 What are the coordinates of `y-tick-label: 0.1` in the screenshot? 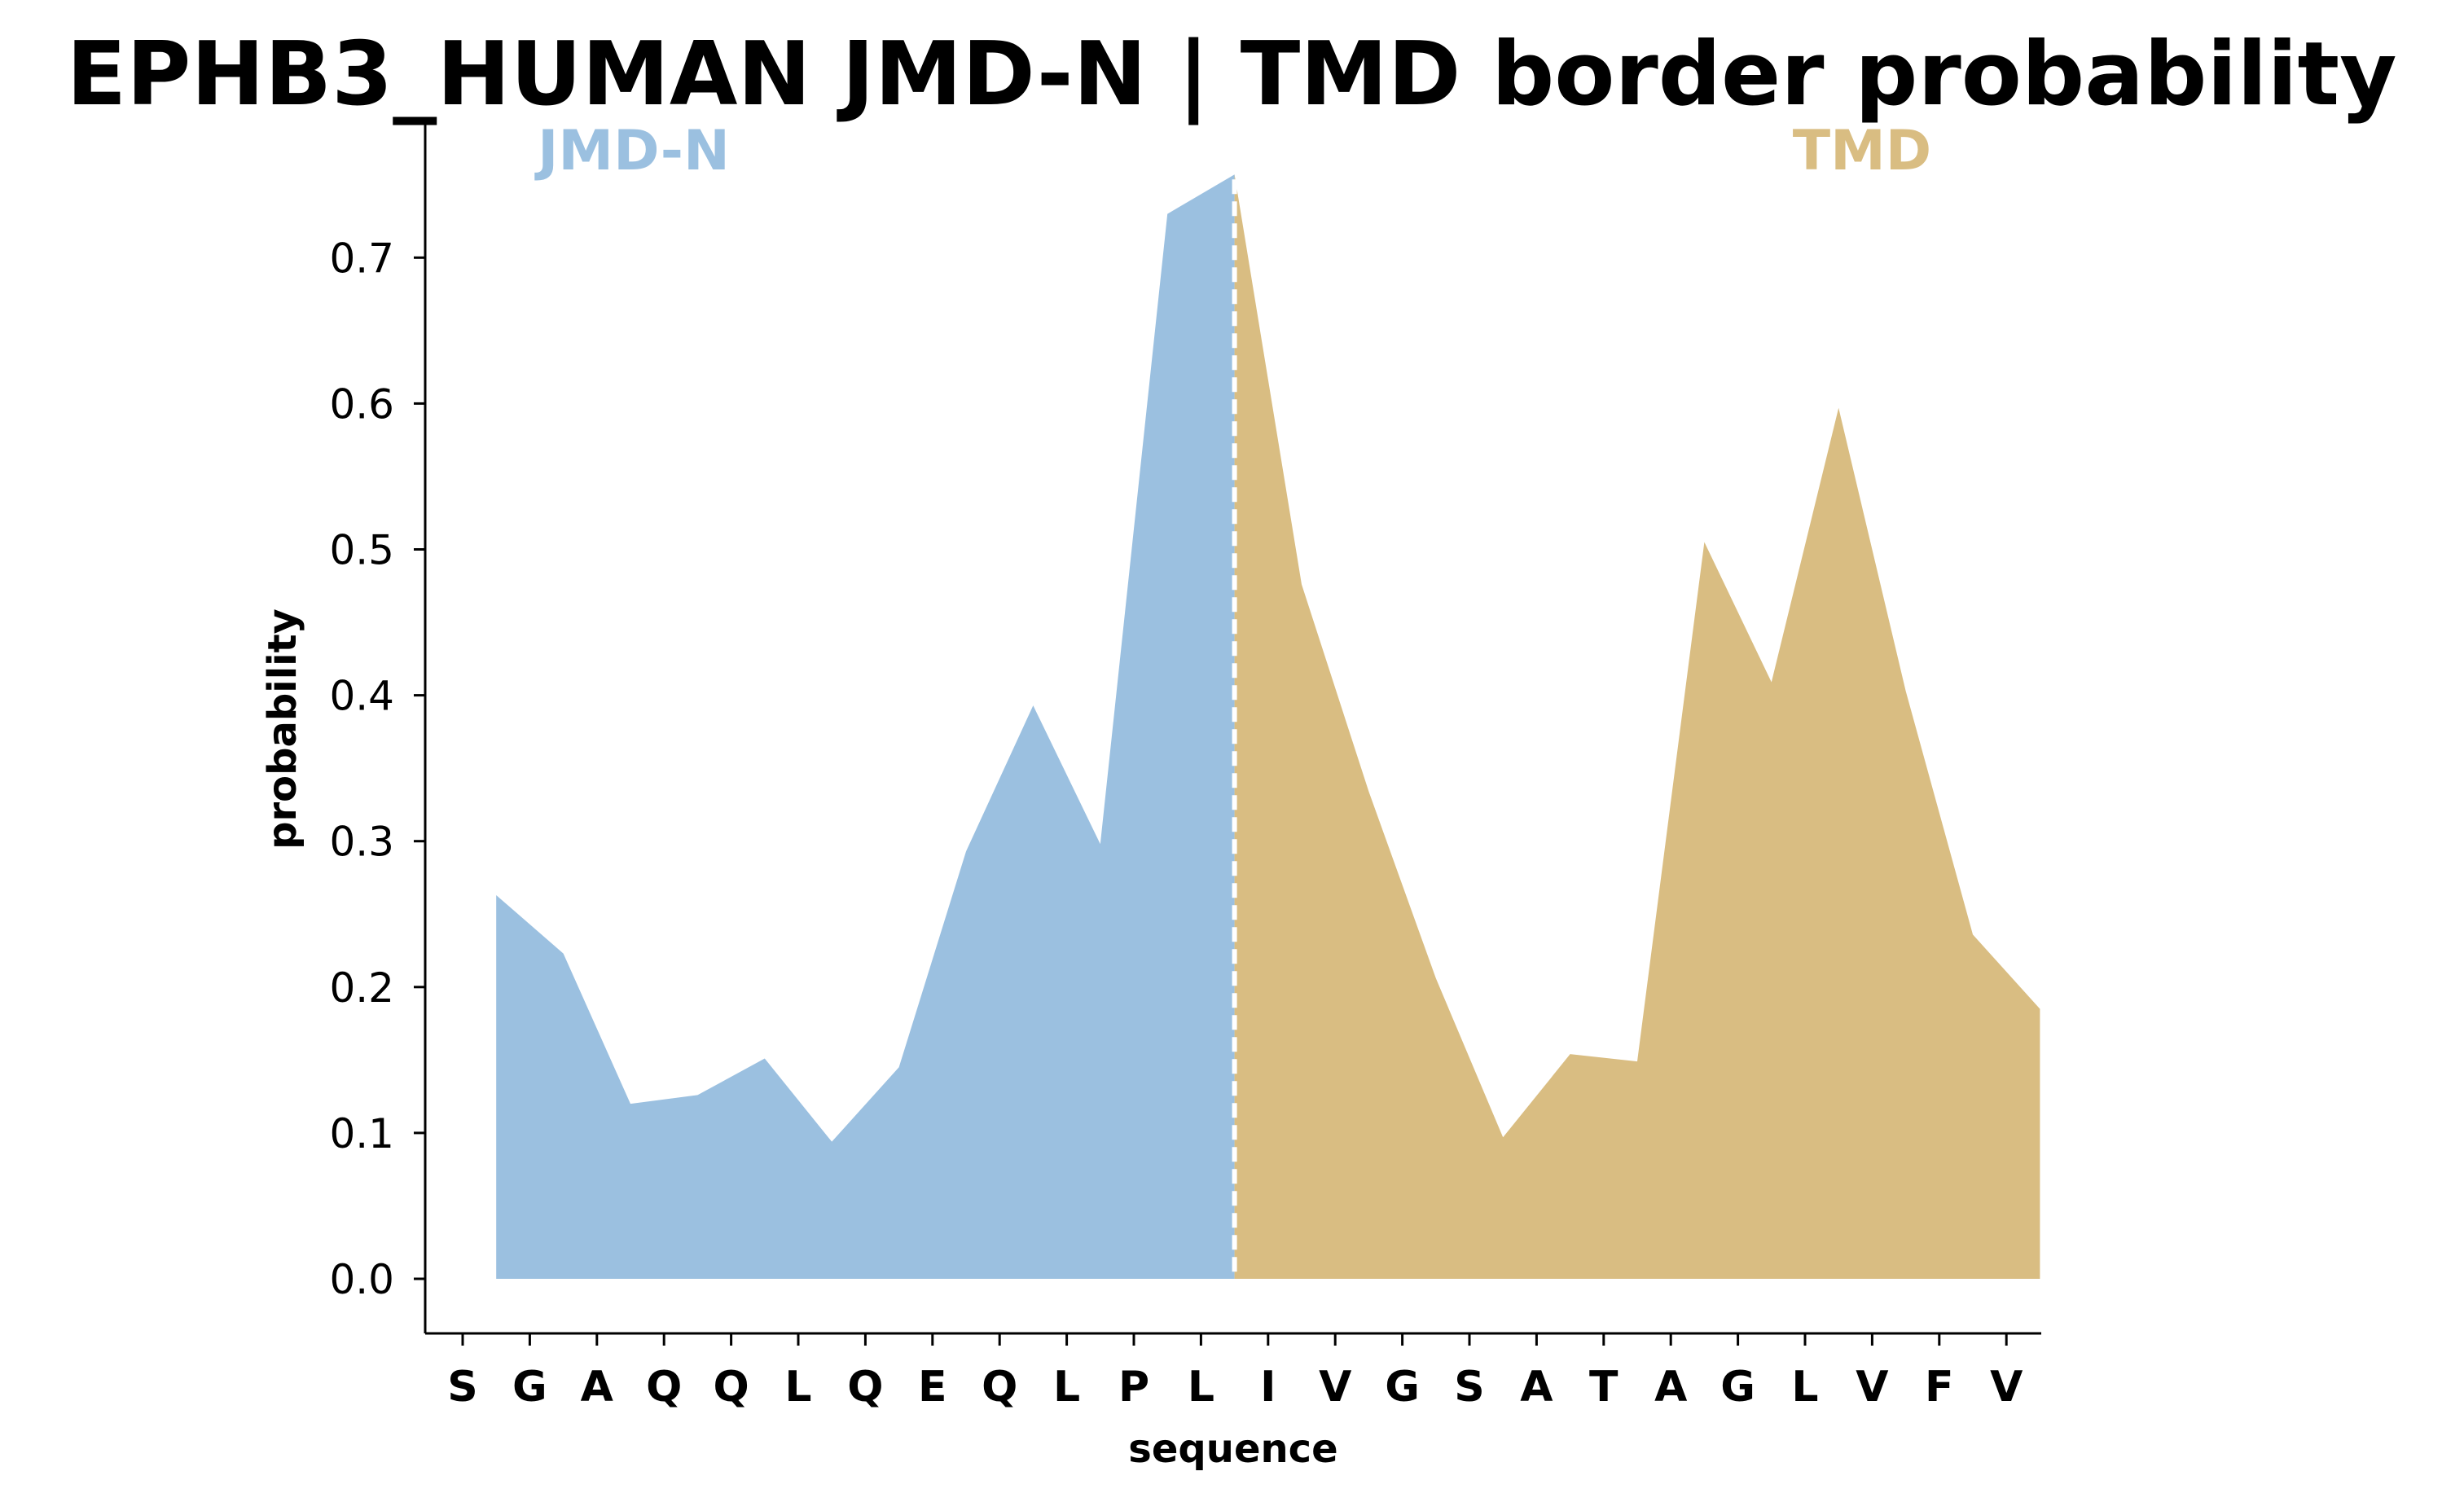 It's located at (361, 1133).